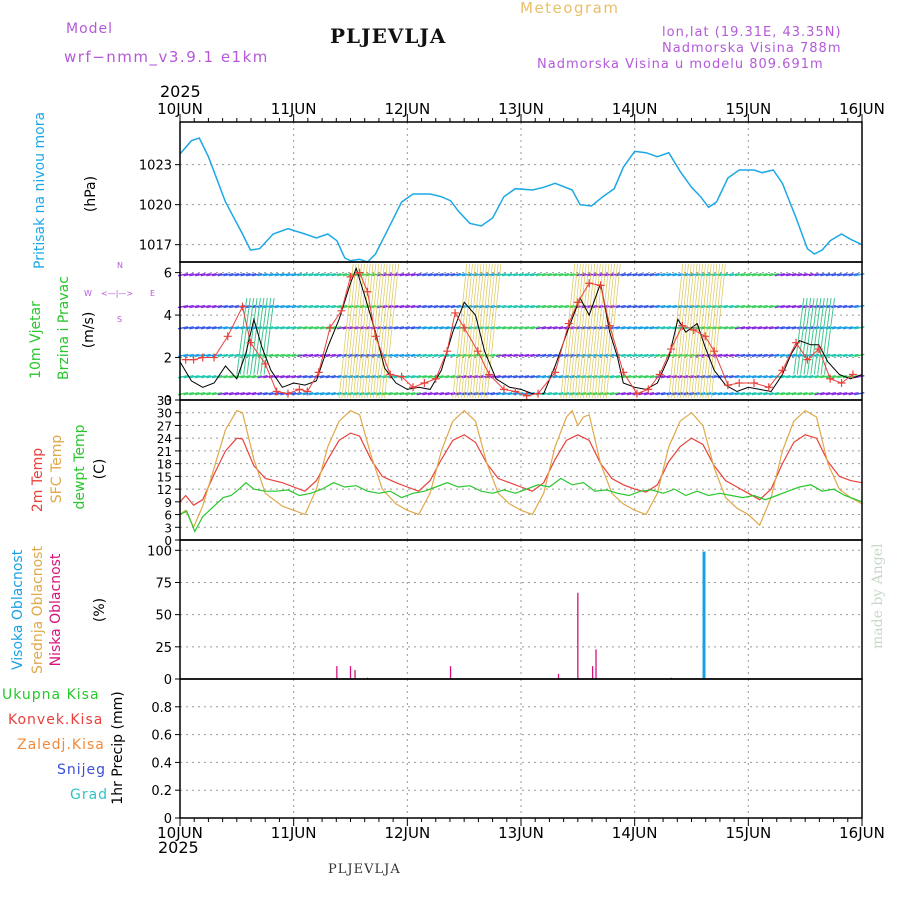 This screenshot has width=900, height=900. What do you see at coordinates (90, 29) in the screenshot?
I see `model-label: Model` at bounding box center [90, 29].